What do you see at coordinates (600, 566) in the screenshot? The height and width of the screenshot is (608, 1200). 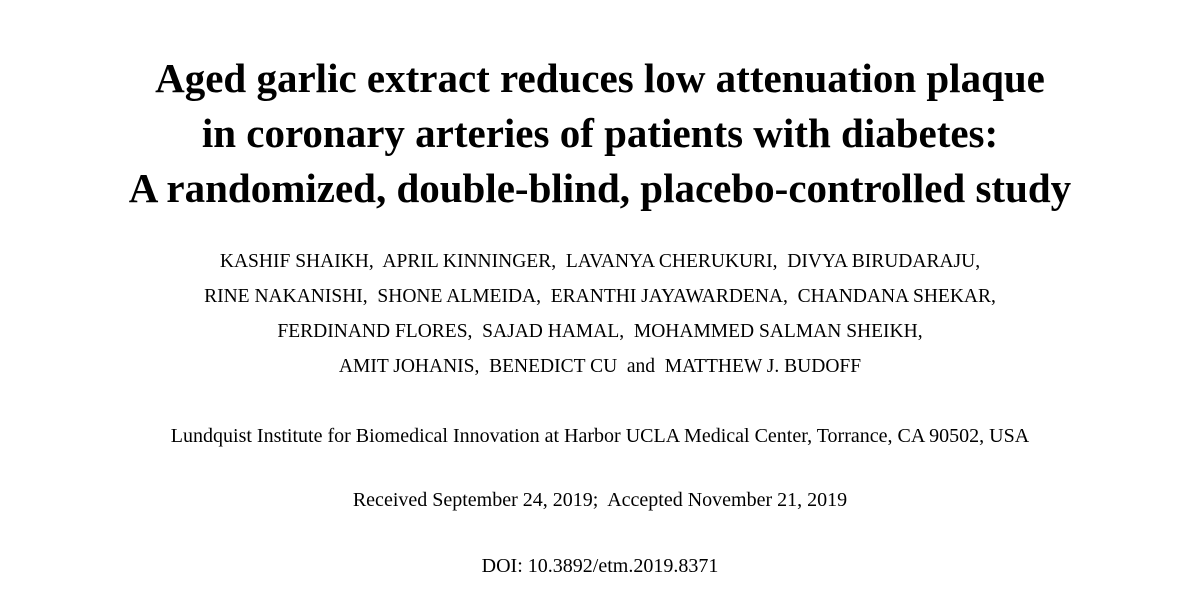 I see `doi: DOI: 10.3892/etm.2019.8371` at bounding box center [600, 566].